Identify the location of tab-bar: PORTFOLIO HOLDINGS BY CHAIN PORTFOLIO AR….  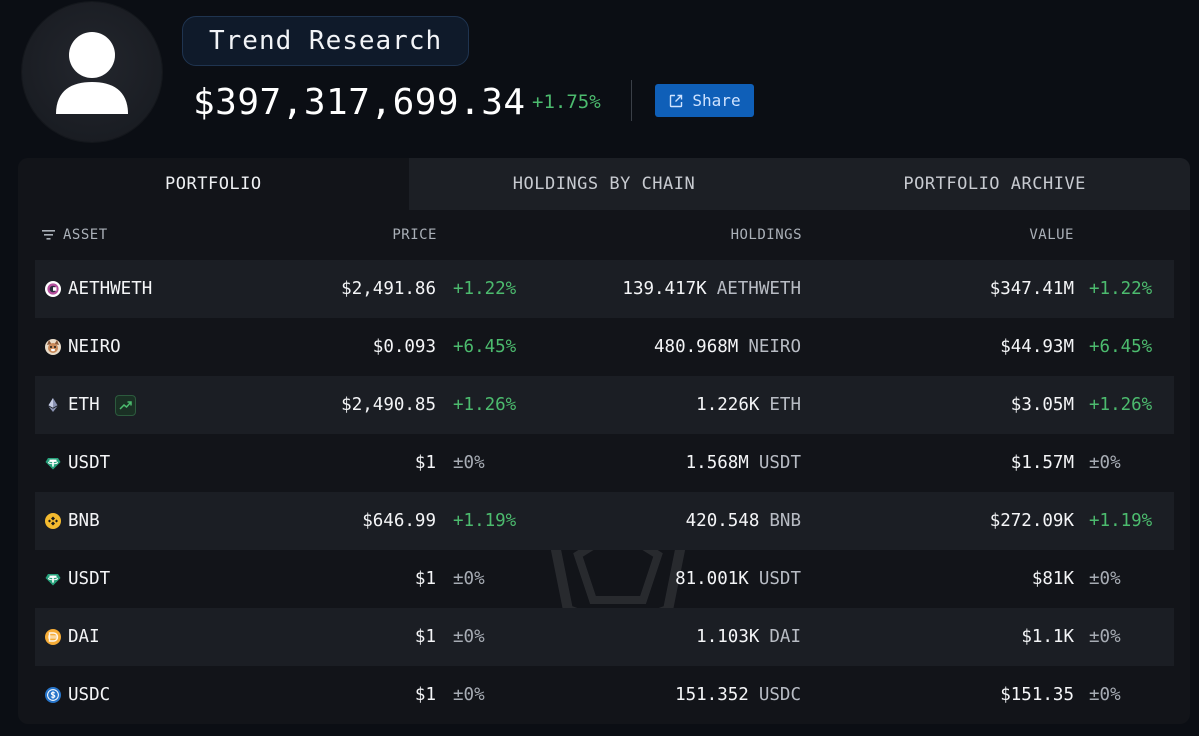
(604, 184).